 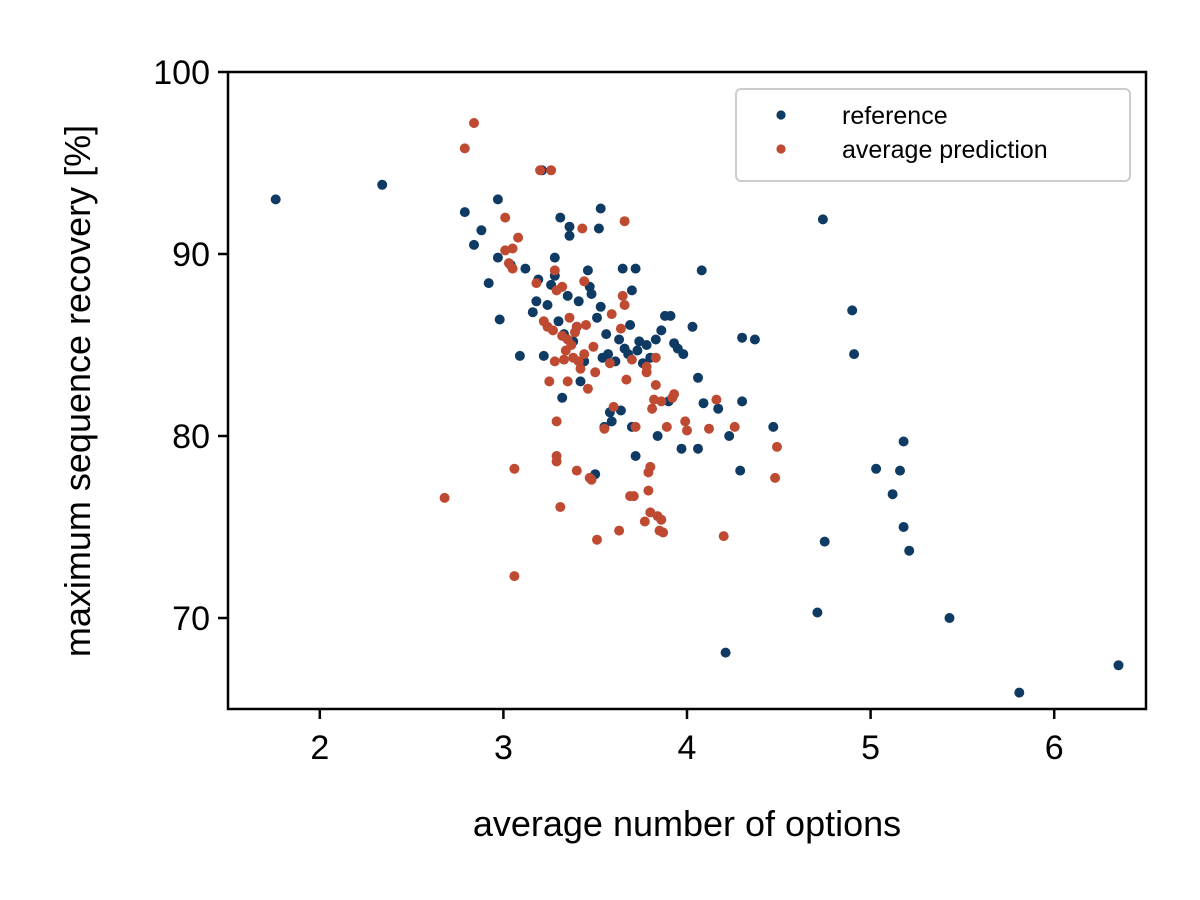 What do you see at coordinates (191, 255) in the screenshot?
I see `y-tick-label: 90` at bounding box center [191, 255].